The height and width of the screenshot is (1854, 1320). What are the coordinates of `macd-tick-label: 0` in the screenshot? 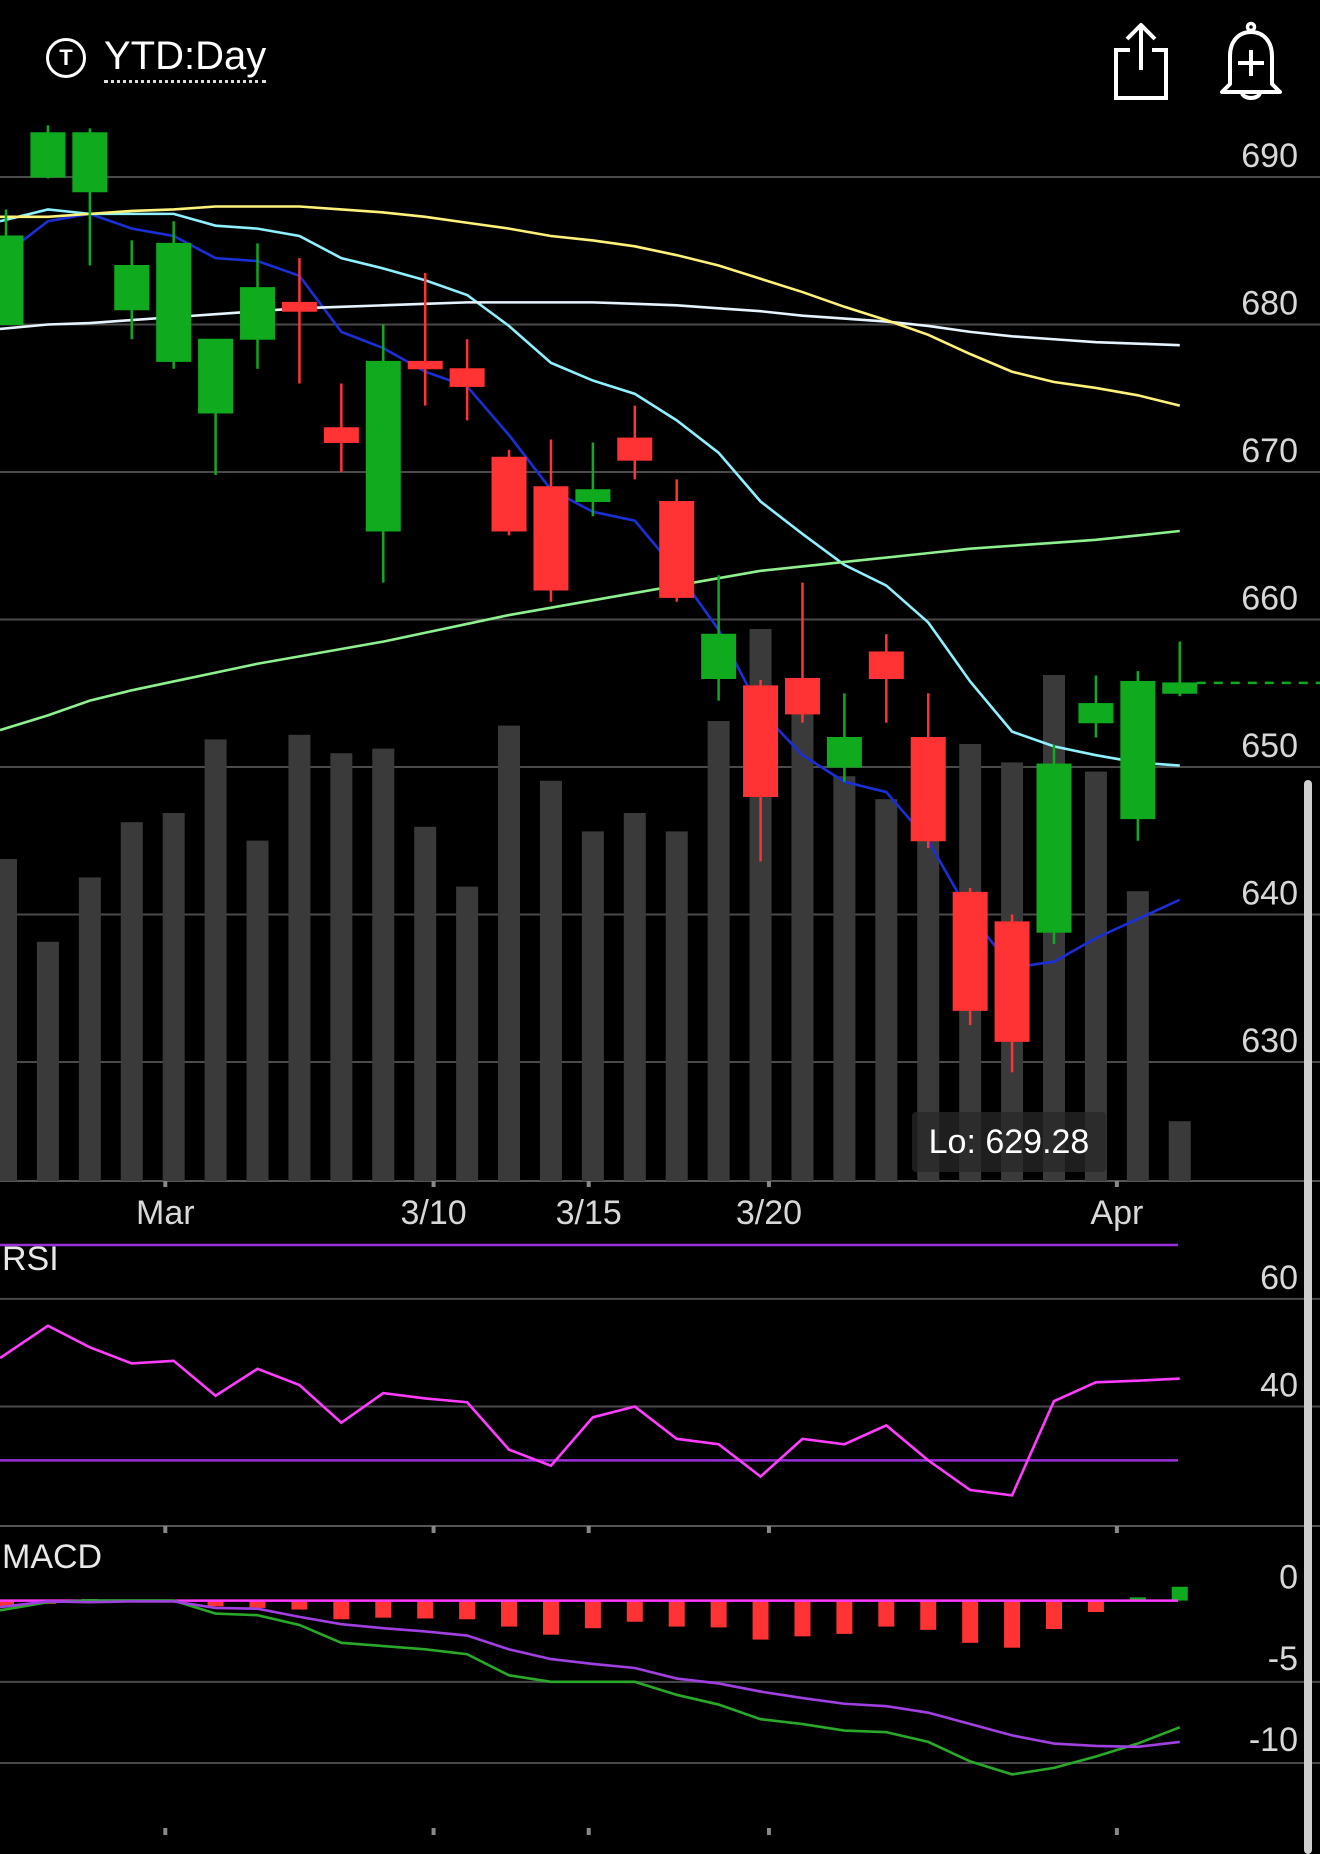 It's located at (1288, 1578).